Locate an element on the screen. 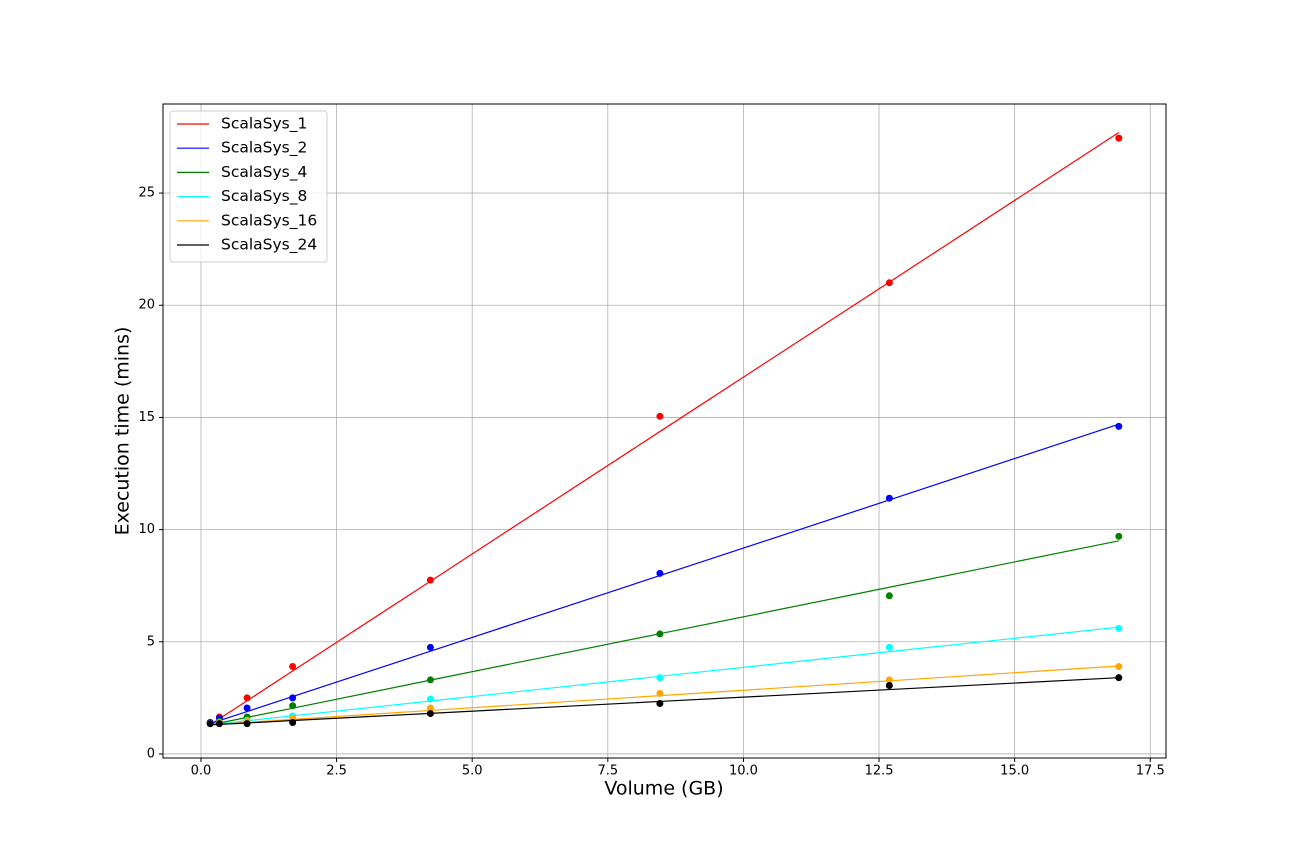 The height and width of the screenshot is (864, 1296). legend-label: ScalaSys_2 is located at coordinates (264, 148).